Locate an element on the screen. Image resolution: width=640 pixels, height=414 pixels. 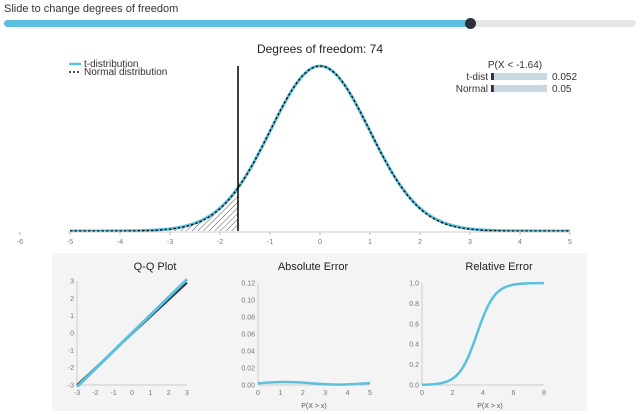
prob-tdist-value: 0.052 is located at coordinates (564, 77).